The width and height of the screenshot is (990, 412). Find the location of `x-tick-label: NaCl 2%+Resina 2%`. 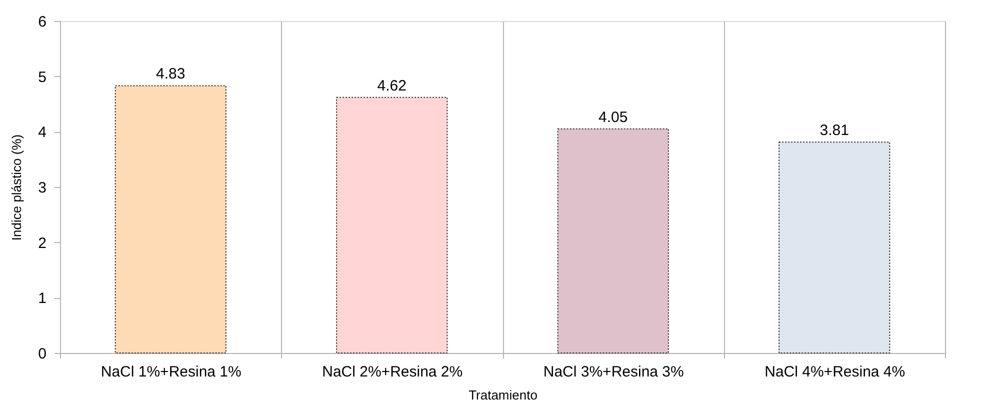

x-tick-label: NaCl 2%+Resina 2% is located at coordinates (392, 372).